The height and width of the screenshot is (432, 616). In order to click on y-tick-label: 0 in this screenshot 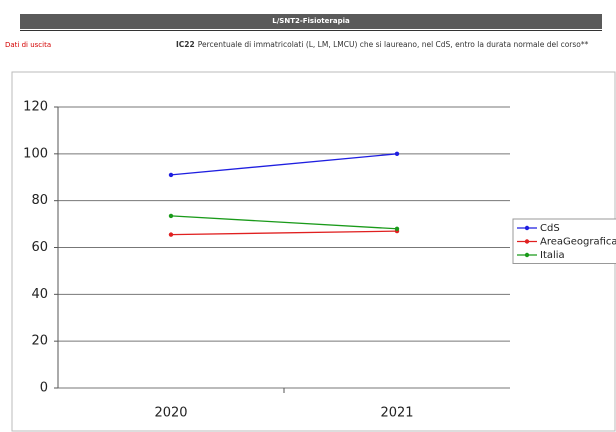, I will do `click(44, 388)`.